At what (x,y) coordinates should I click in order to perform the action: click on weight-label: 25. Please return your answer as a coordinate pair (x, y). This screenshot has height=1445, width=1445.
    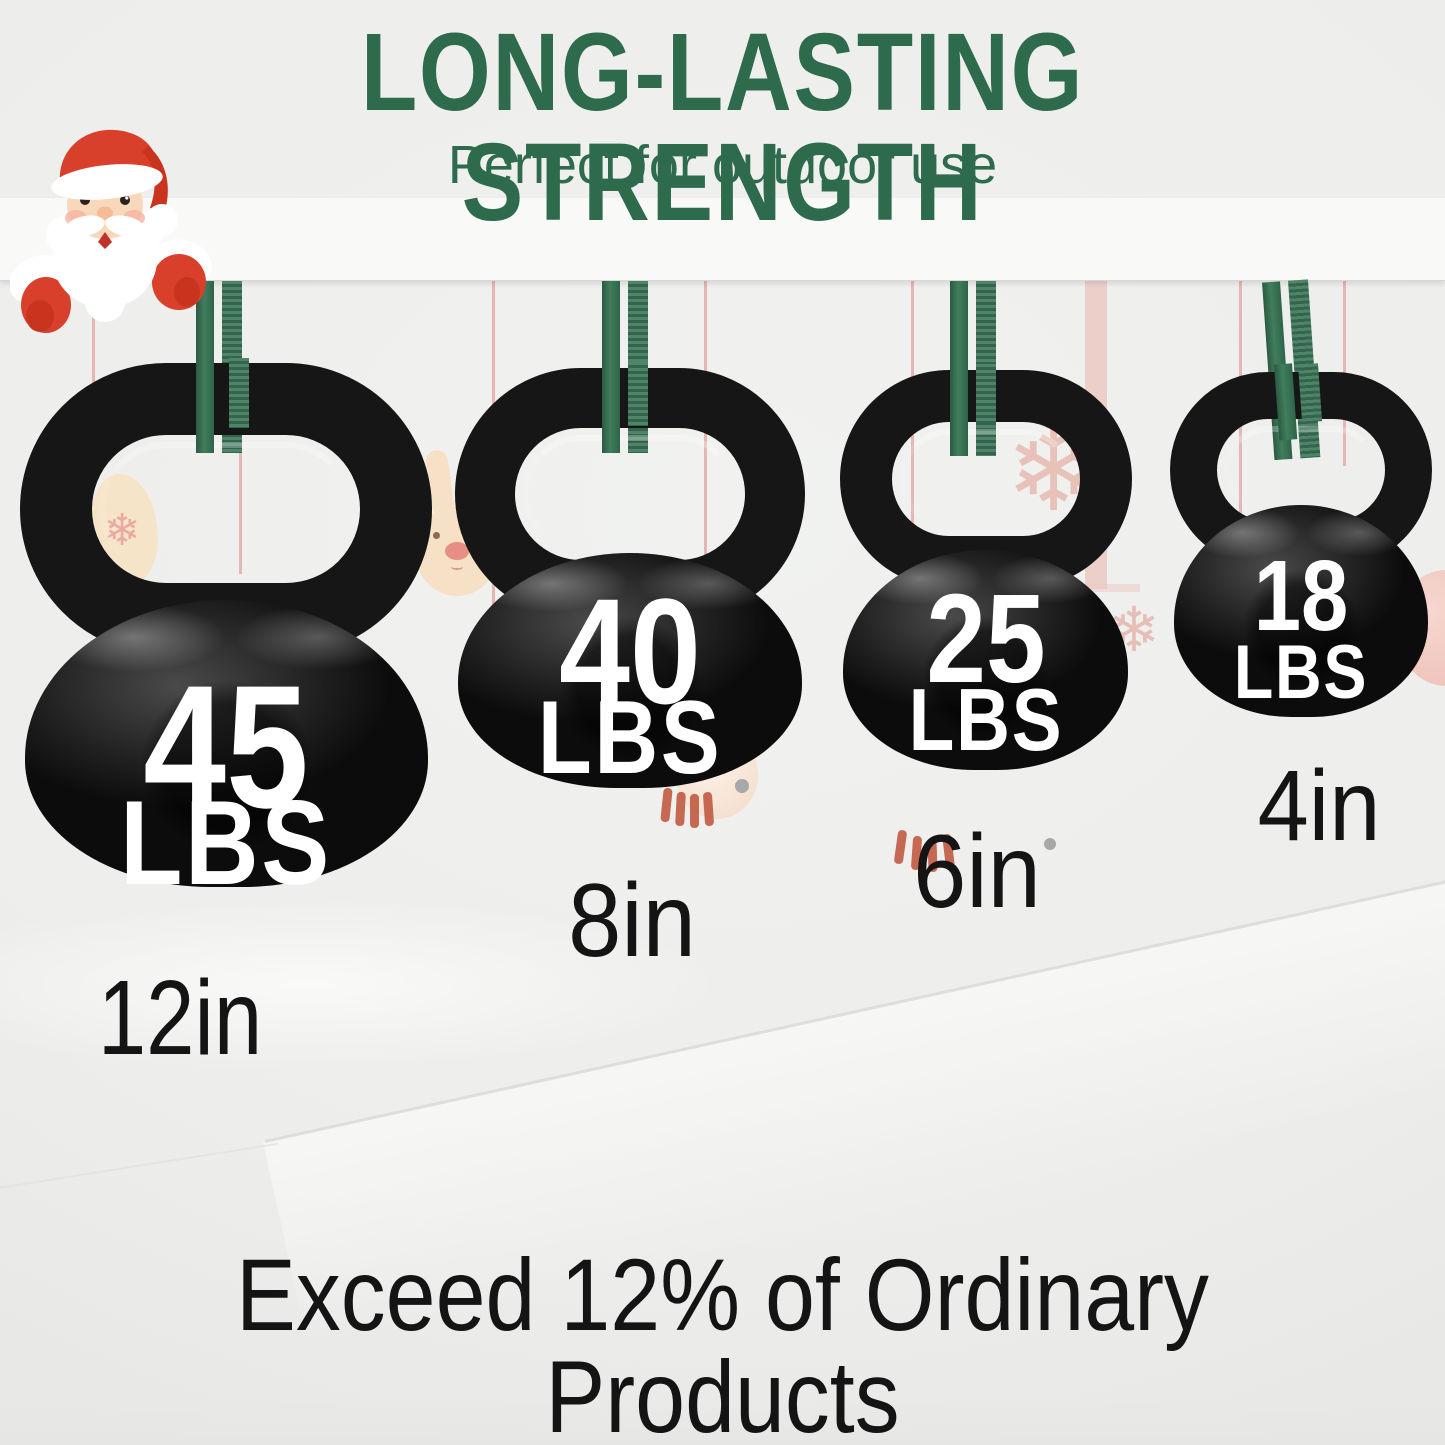
    Looking at the image, I should click on (986, 638).